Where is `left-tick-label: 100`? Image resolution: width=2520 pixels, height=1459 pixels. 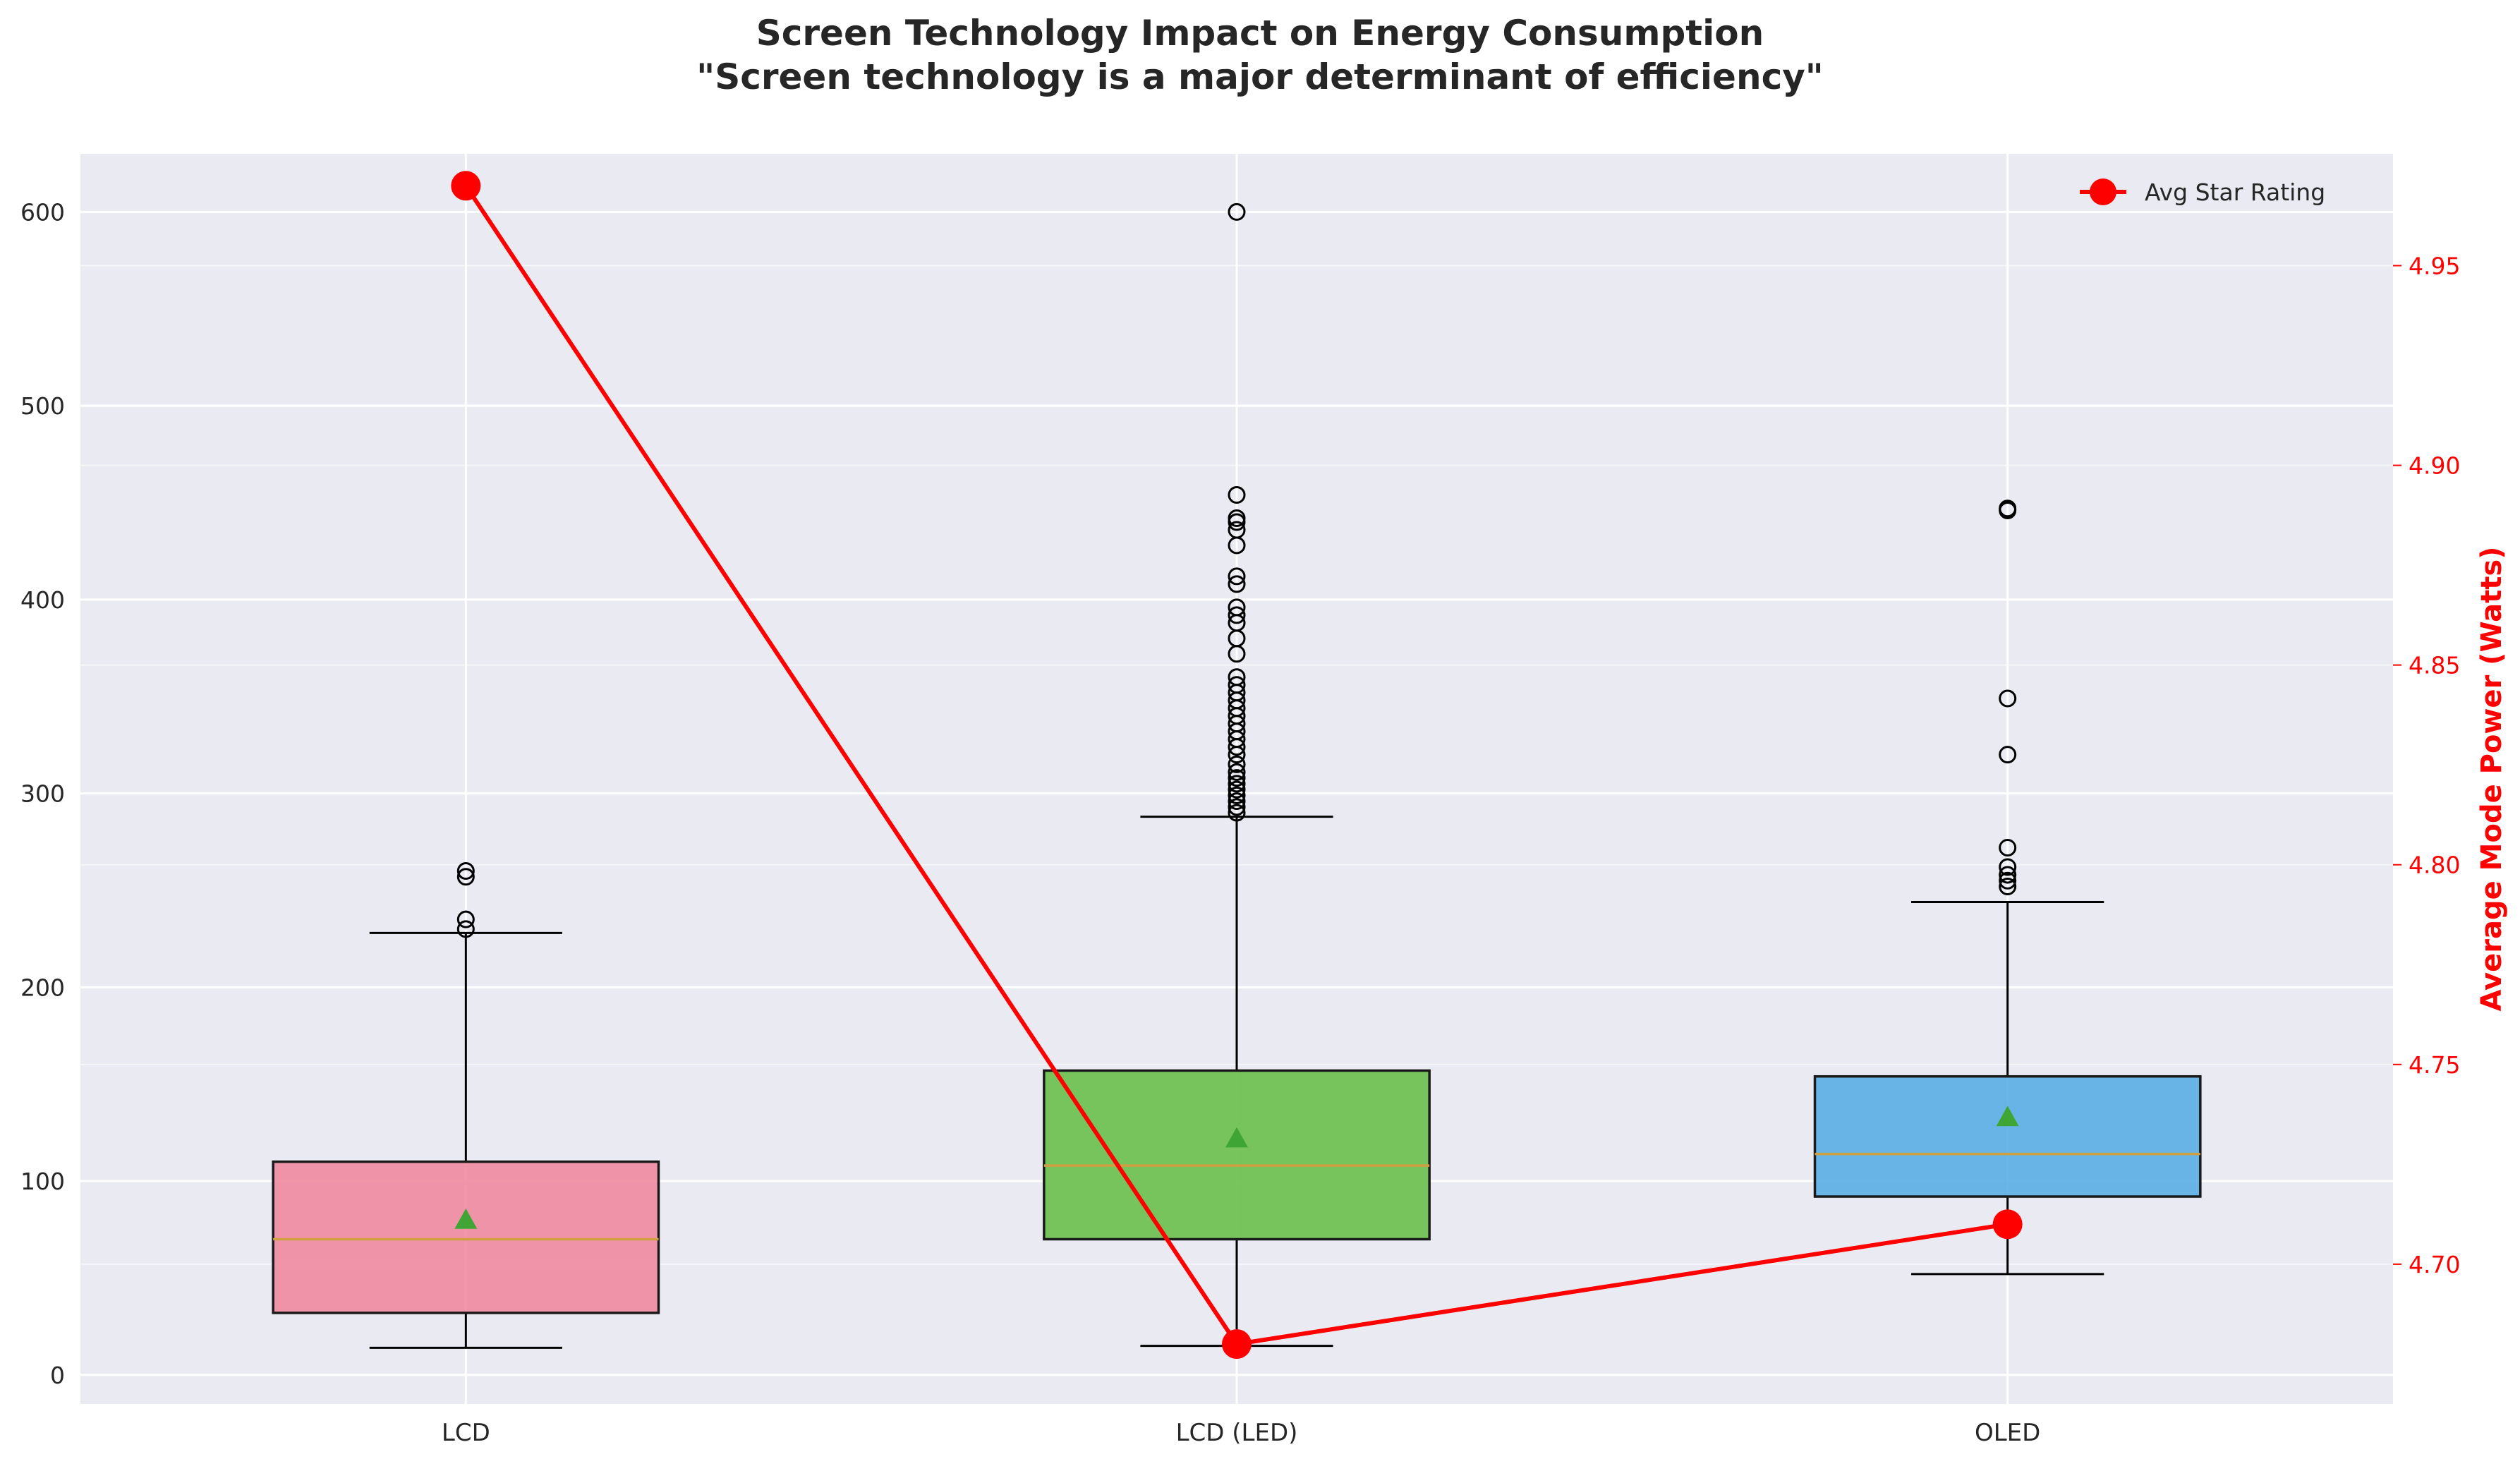
left-tick-label: 100 is located at coordinates (43, 1182).